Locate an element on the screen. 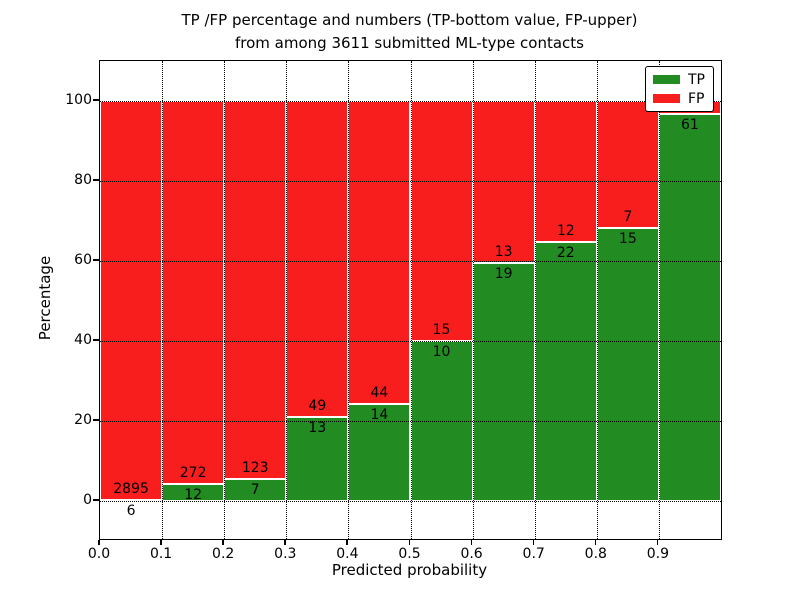 This screenshot has height=600, width=800. x-tick-mark-0.3 is located at coordinates (285, 542).